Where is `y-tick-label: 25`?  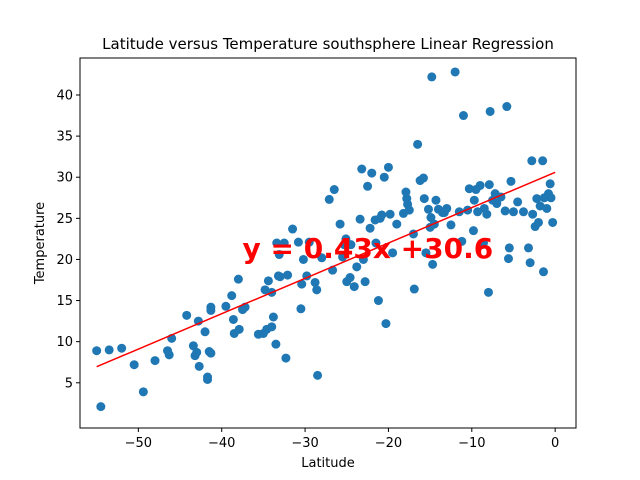
y-tick-label: 25 is located at coordinates (64, 219).